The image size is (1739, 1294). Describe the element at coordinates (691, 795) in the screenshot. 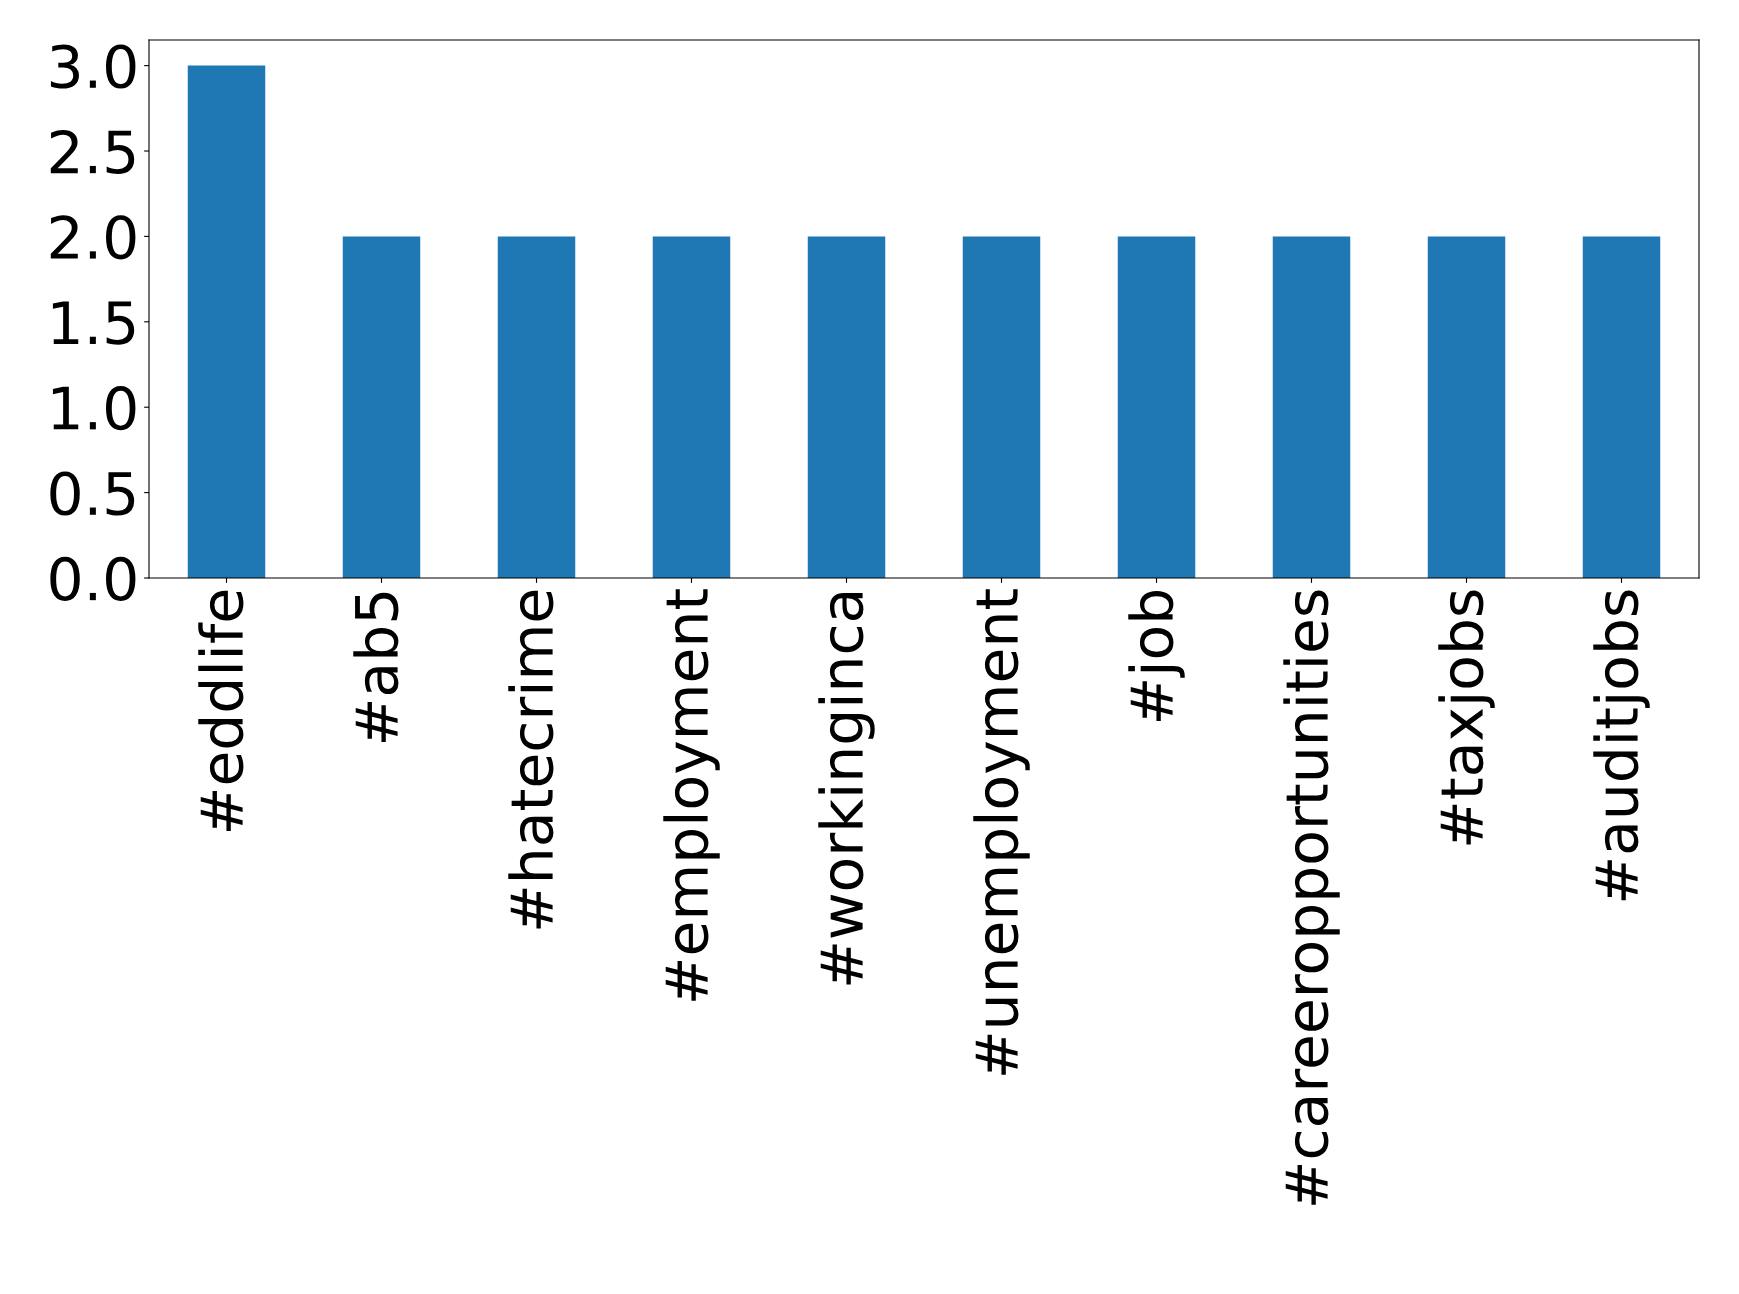

I see `x-tick-label: #employment` at that location.